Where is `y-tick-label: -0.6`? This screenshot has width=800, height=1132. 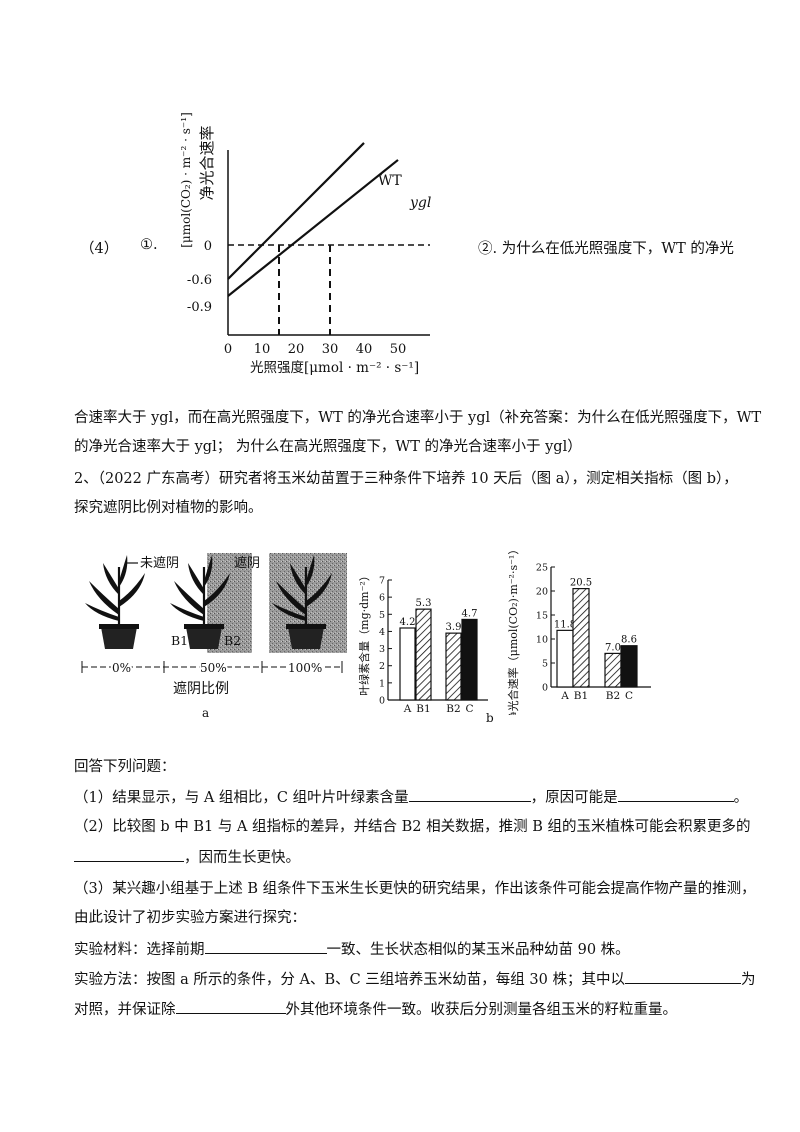
y-tick-label: -0.6 is located at coordinates (199, 280).